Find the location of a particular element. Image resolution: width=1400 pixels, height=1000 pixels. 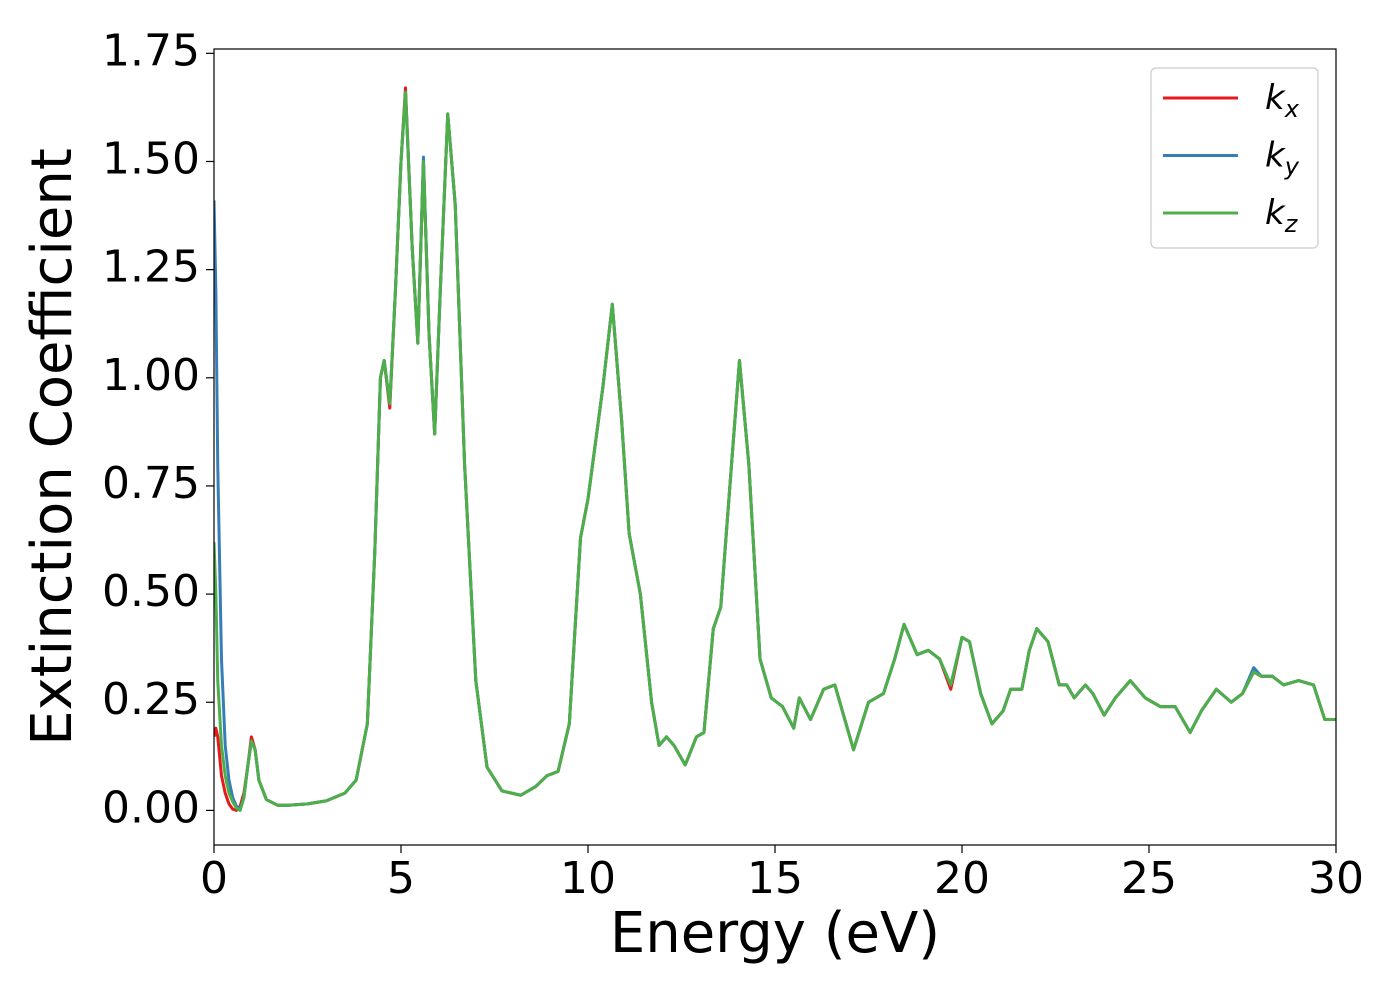

legend-label: kz is located at coordinates (1282, 215).